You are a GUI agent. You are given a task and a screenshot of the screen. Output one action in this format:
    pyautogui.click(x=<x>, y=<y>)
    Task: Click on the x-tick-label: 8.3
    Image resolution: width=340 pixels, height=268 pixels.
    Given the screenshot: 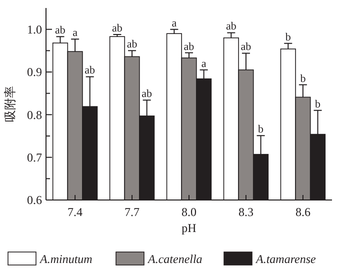 What is the action you would take?
    pyautogui.click(x=246, y=212)
    